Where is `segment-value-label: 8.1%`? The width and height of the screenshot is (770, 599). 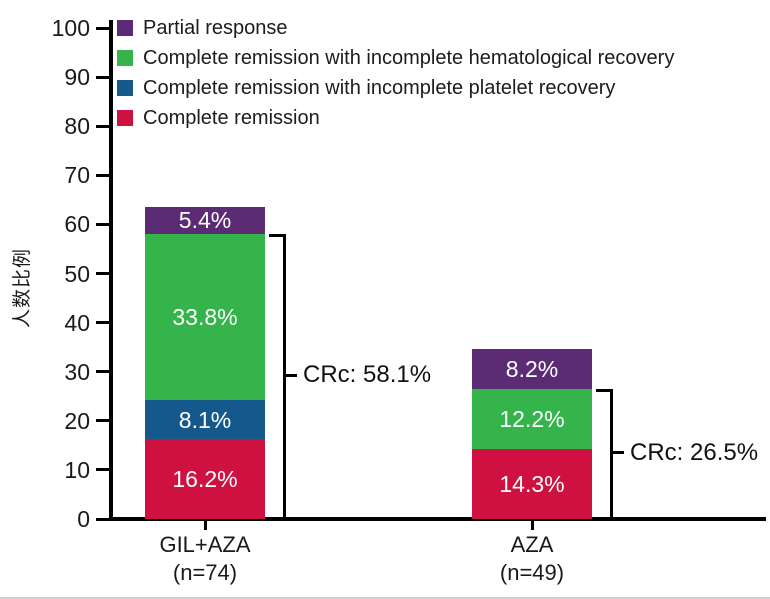 segment-value-label: 8.1% is located at coordinates (205, 419).